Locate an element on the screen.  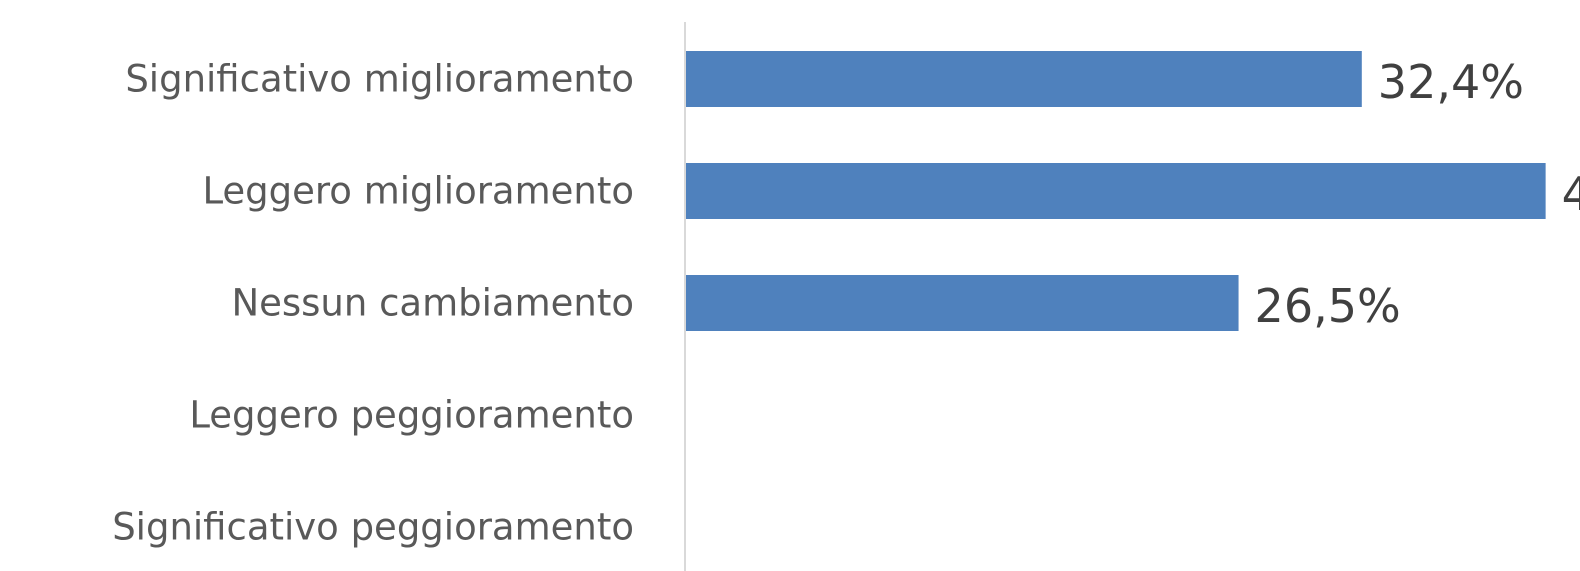
category-label: Significativo peggioramento is located at coordinates (373, 527).